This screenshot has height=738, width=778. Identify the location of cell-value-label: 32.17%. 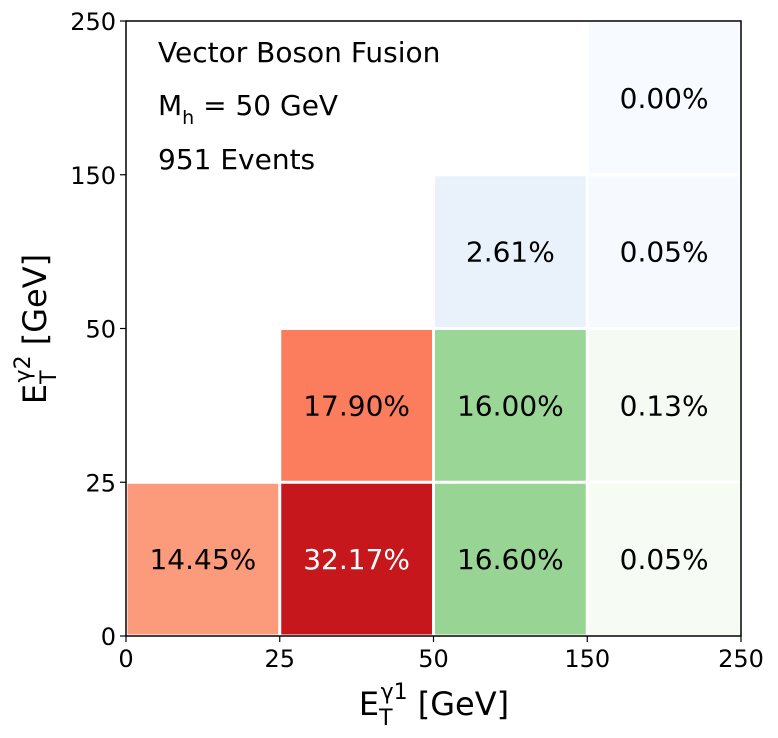
(356, 559).